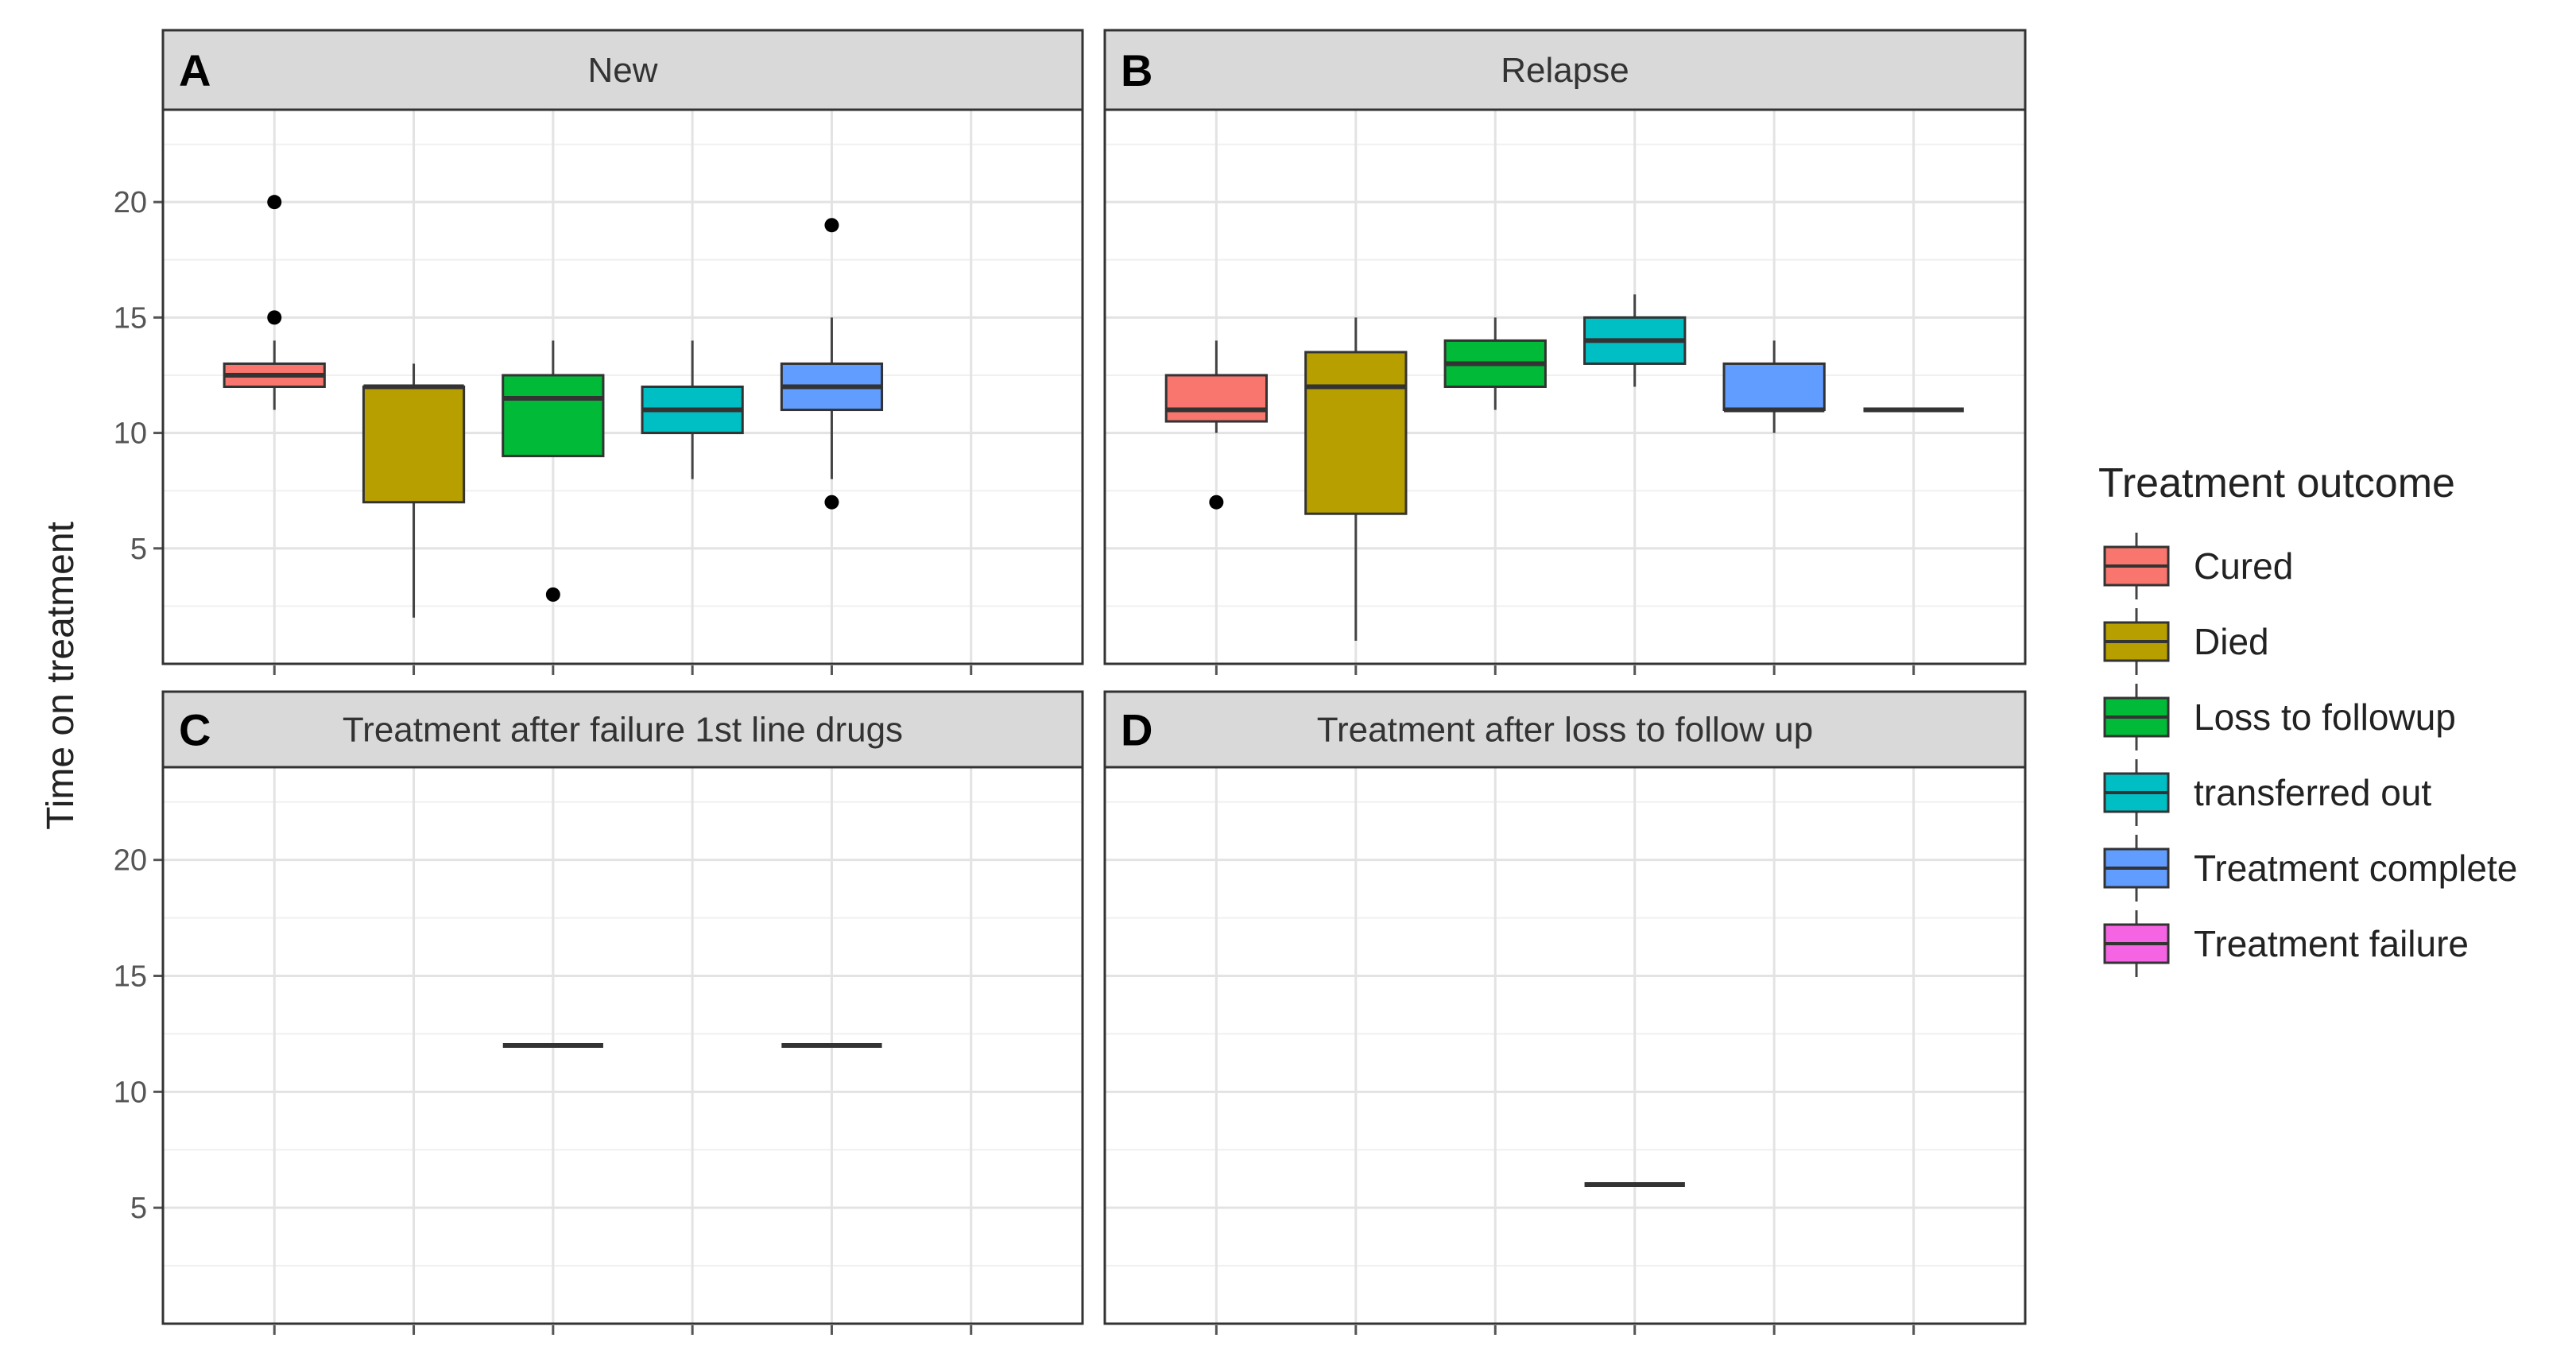 This screenshot has height=1369, width=2576. I want to click on legend-label: transferred out, so click(2312, 792).